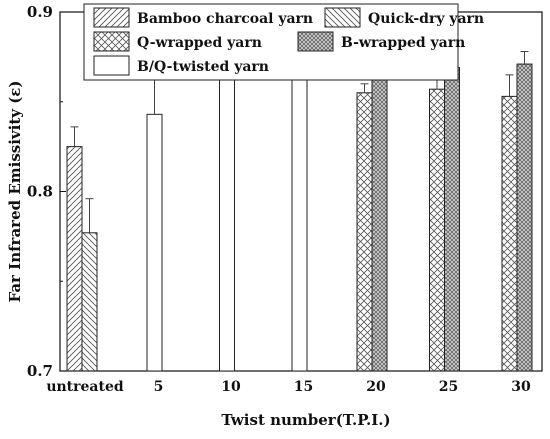 The height and width of the screenshot is (439, 550). I want to click on legend-swatch-b-q-twisted-yarn, so click(111, 65).